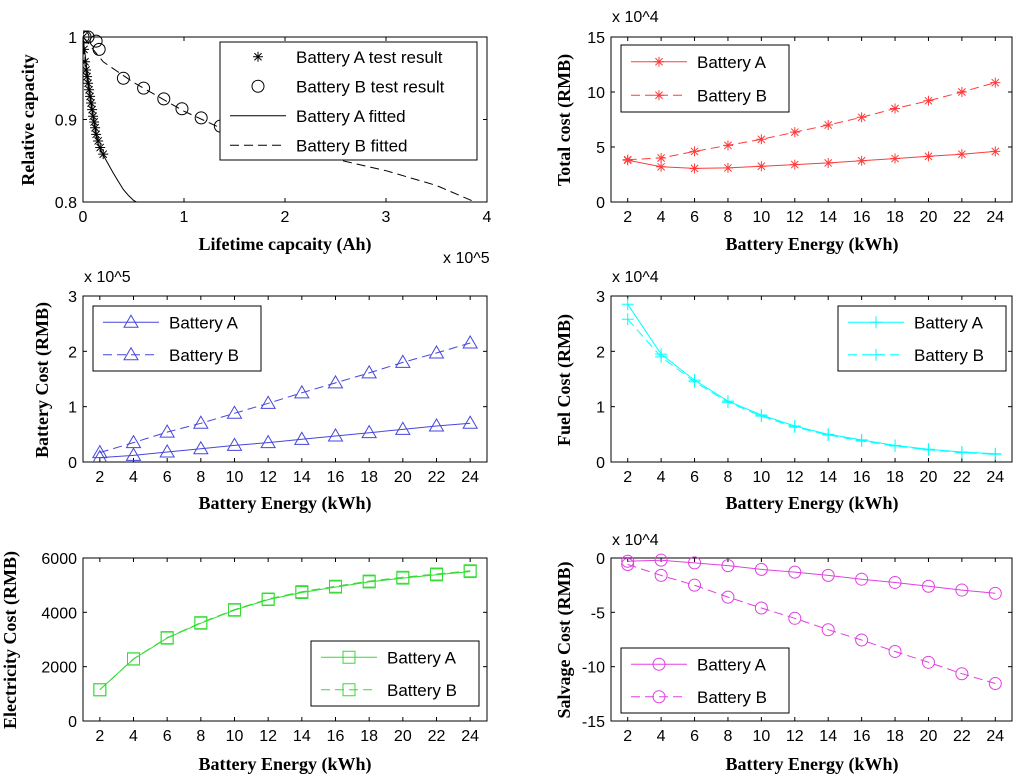 This screenshot has width=1024, height=780. I want to click on fuel-y-tick-label: 0, so click(600, 463).